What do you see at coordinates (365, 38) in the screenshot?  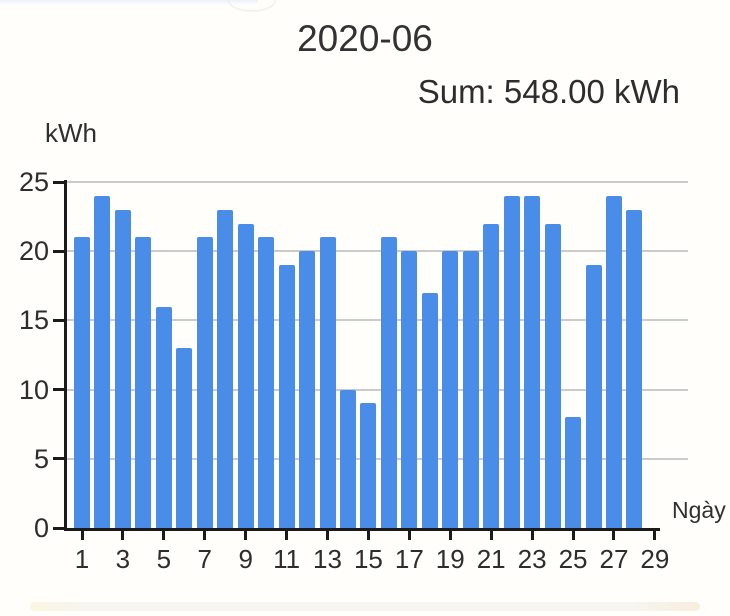 I see `chart-title: 2020-06` at bounding box center [365, 38].